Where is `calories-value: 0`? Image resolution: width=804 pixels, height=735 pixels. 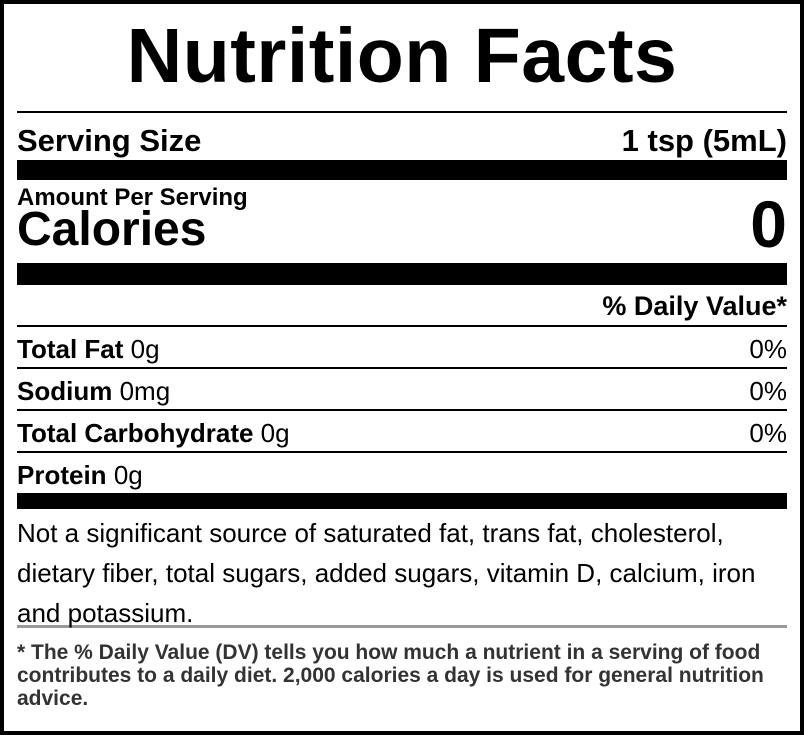 calories-value: 0 is located at coordinates (768, 224).